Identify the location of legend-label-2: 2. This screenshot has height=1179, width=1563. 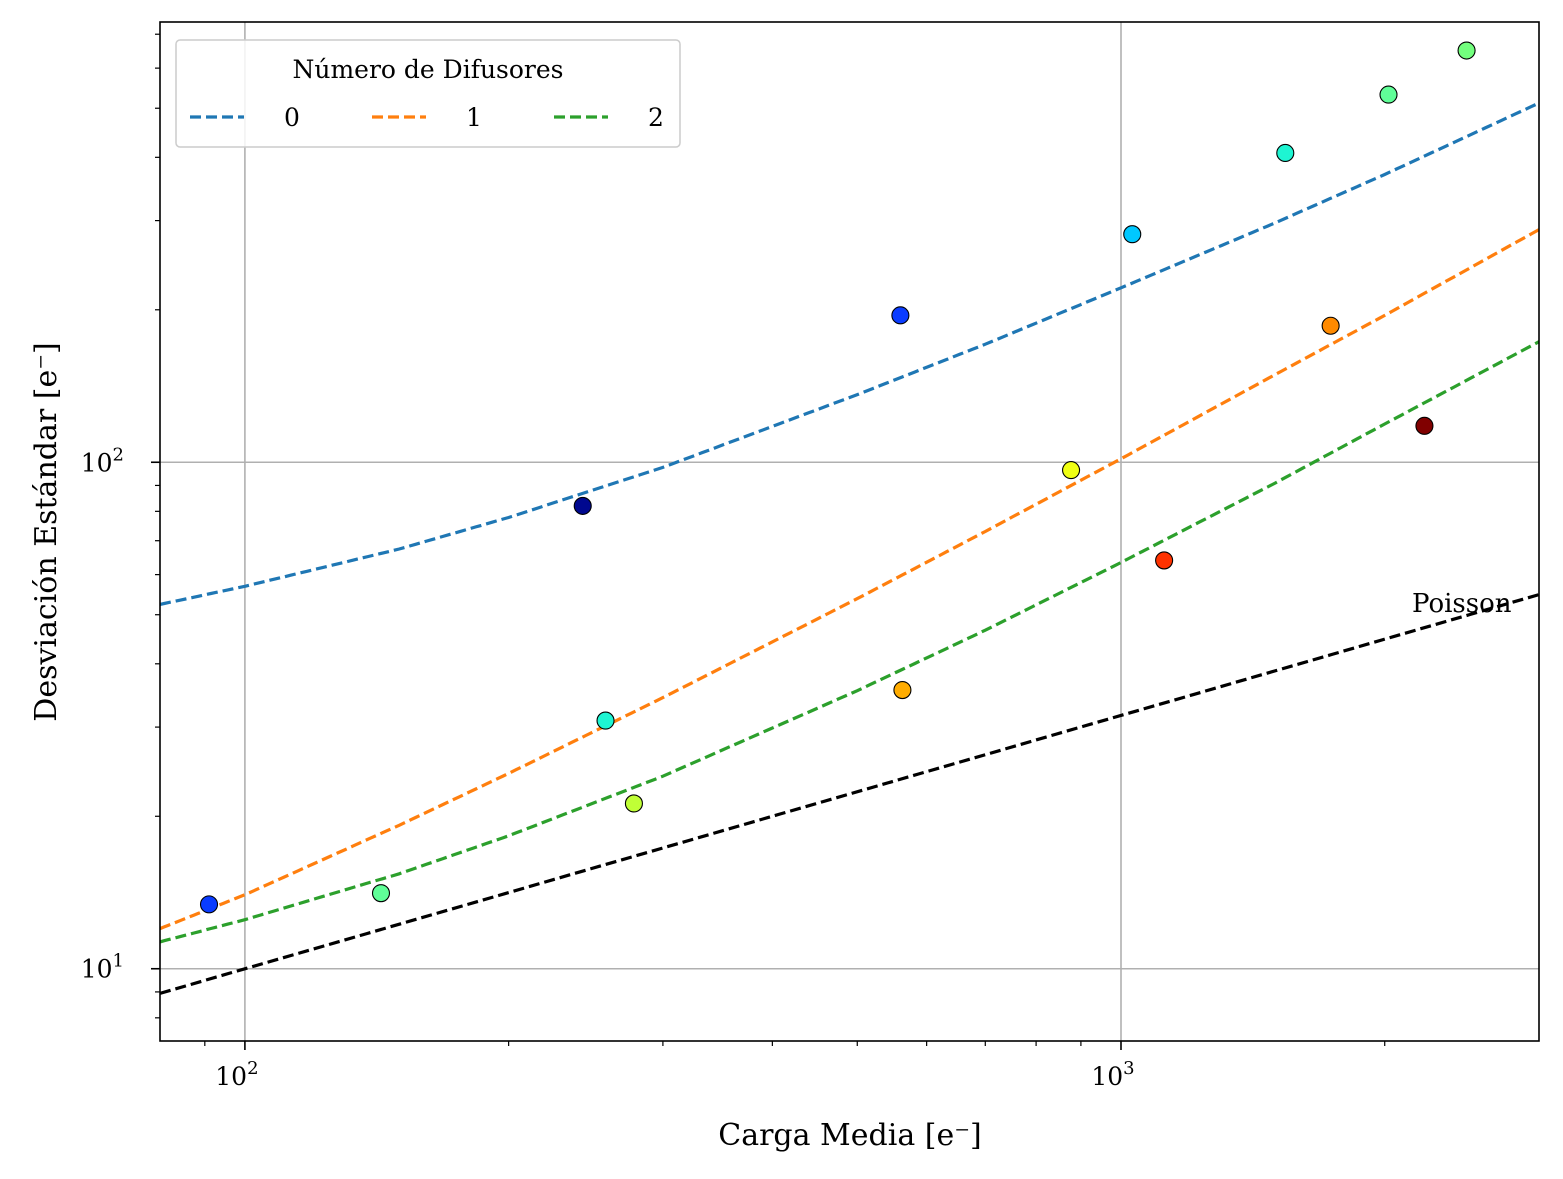
(656, 117).